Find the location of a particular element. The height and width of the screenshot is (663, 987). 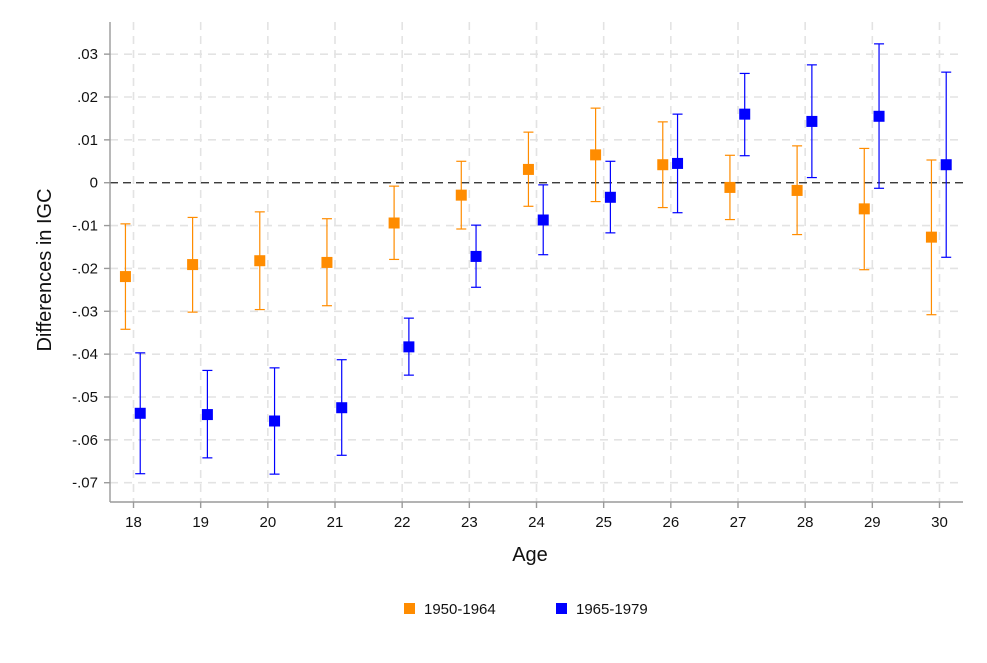

y-axis-title: Differences in IGC is located at coordinates (45, 269).